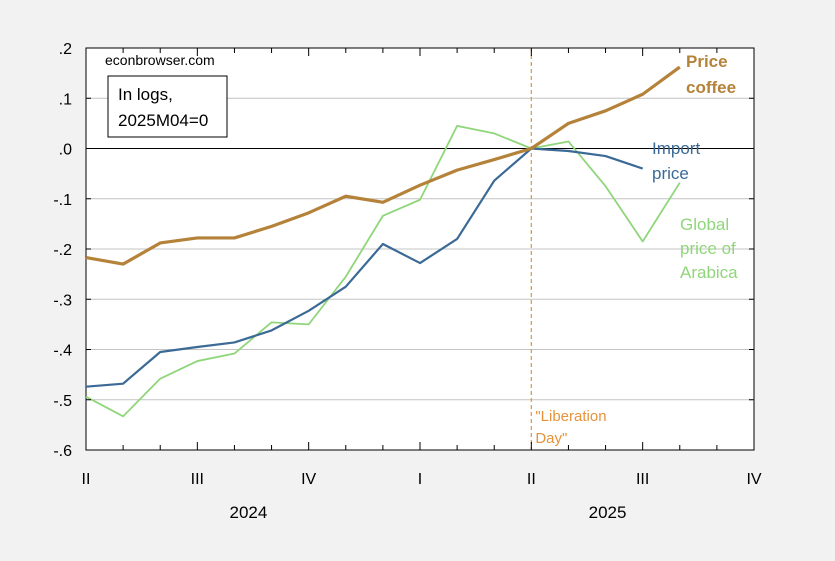  I want to click on series-label-line: Price, so click(707, 61).